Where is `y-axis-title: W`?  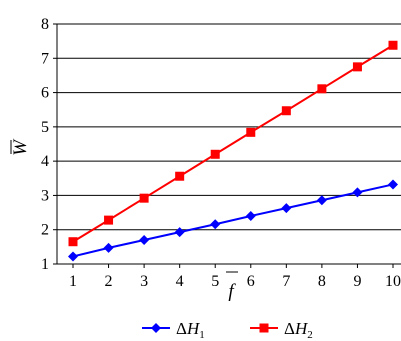 y-axis-title: W is located at coordinates (20, 147).